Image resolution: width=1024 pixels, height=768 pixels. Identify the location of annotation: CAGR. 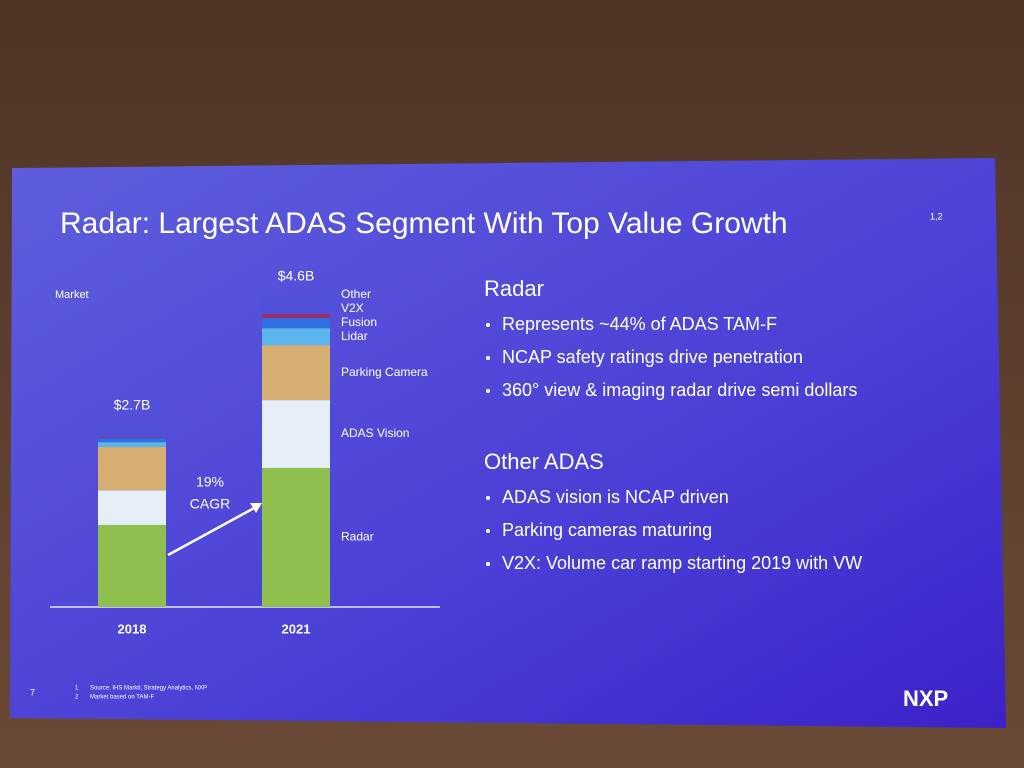
(210, 504).